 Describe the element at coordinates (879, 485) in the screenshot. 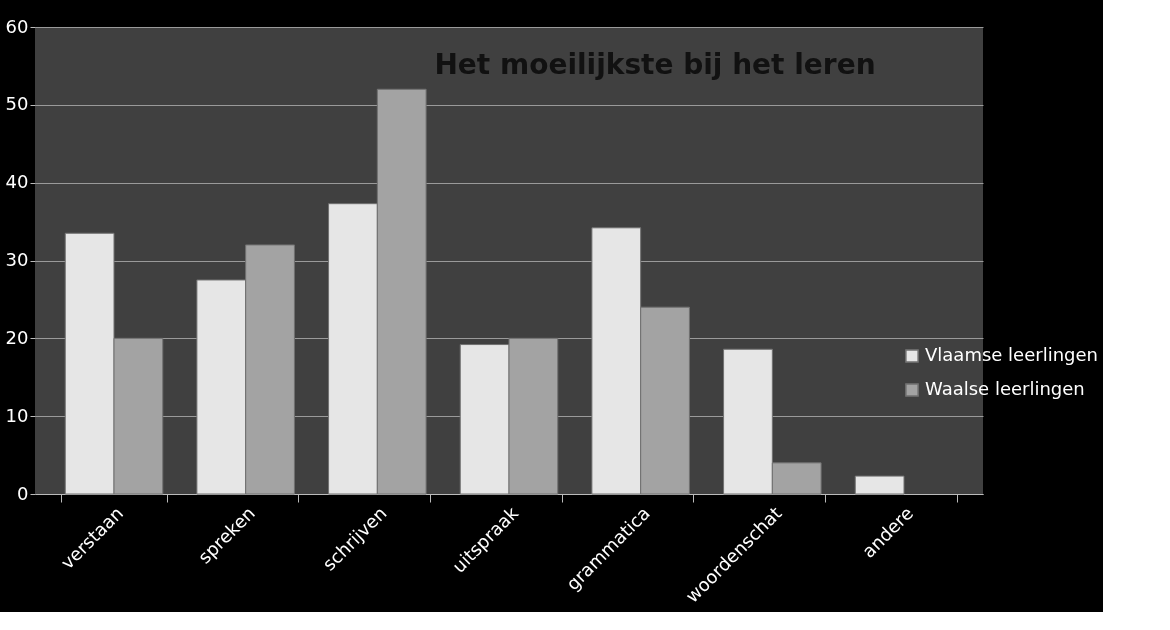

I see `bar` at that location.